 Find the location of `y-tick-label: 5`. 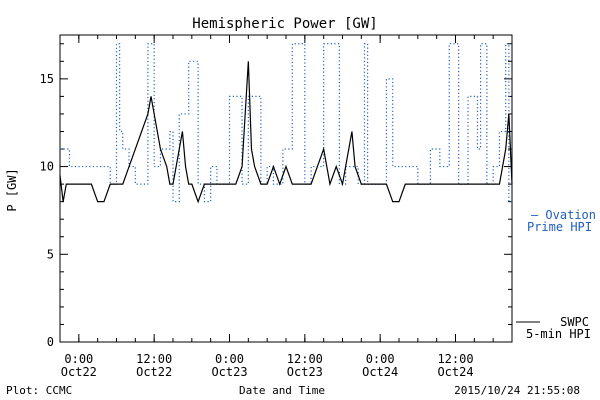

y-tick-label: 5 is located at coordinates (50, 254).